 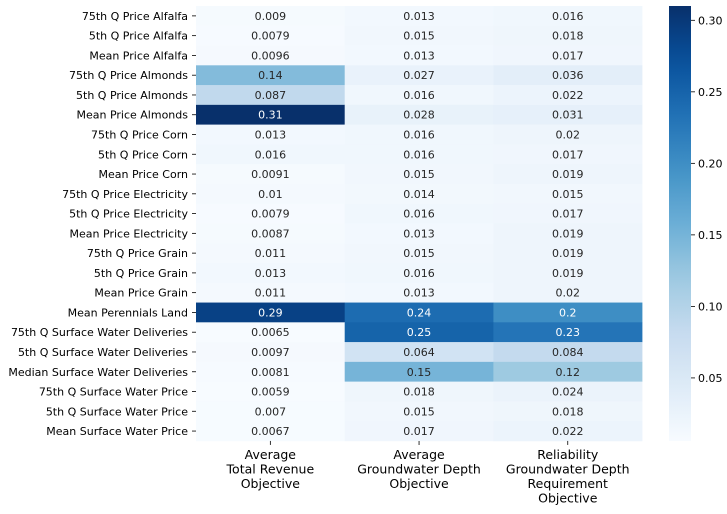 I want to click on cell-value-label: 0.087, so click(x=271, y=95).